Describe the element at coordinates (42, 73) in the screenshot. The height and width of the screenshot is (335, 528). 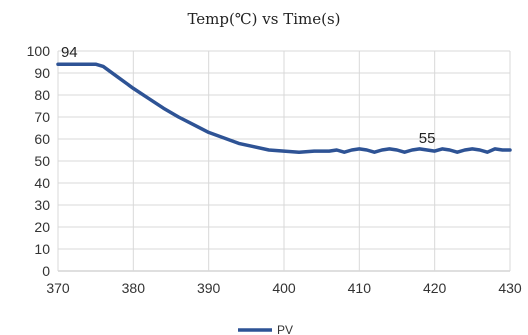
I see `y-tick-label: 90` at that location.